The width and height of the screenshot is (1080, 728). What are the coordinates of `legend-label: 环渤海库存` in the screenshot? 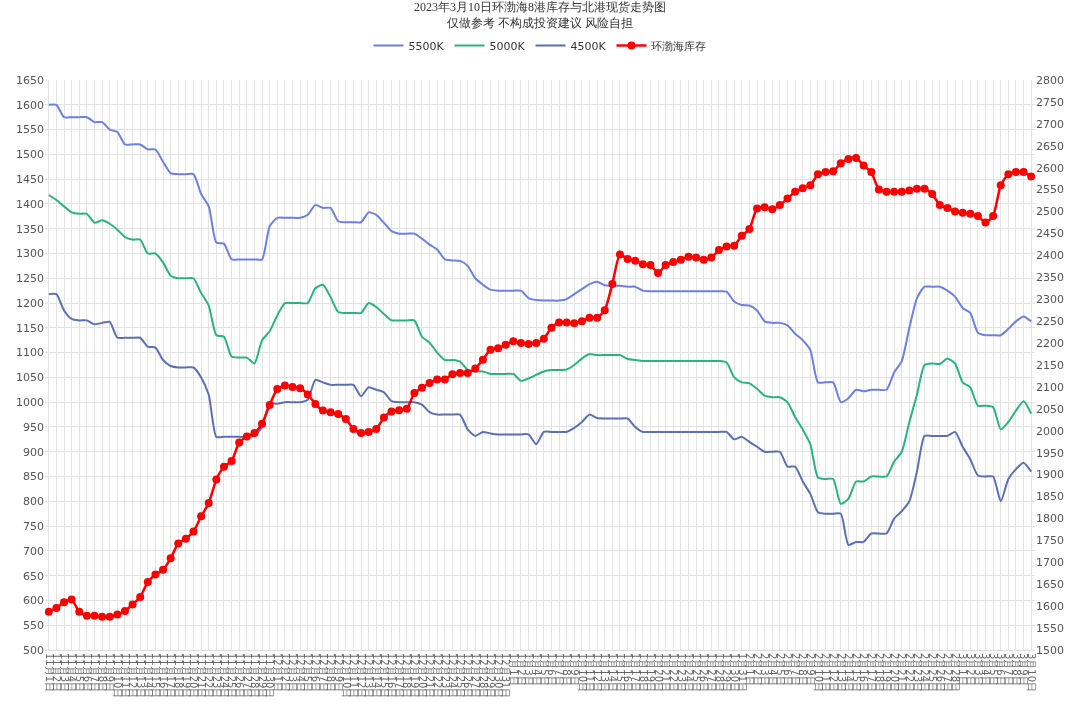 It's located at (679, 46).